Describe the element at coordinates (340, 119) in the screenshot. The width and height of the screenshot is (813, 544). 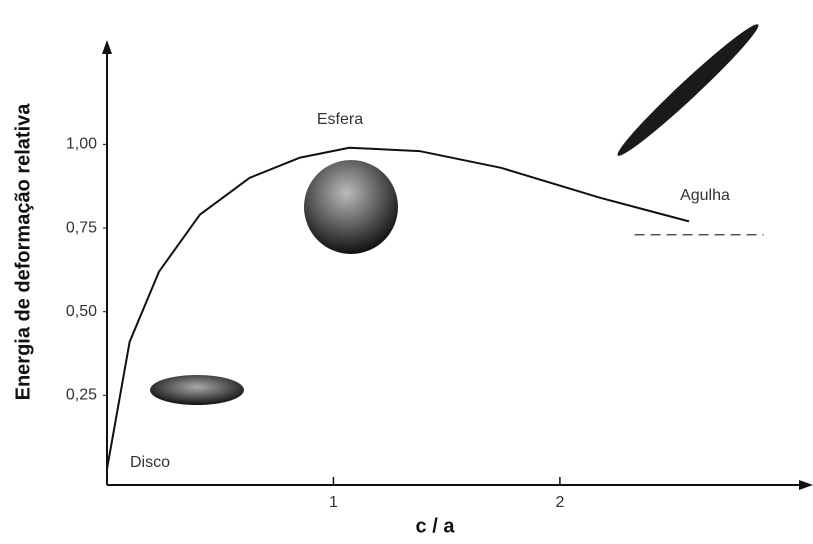
I see `annotation: Esfera` at that location.